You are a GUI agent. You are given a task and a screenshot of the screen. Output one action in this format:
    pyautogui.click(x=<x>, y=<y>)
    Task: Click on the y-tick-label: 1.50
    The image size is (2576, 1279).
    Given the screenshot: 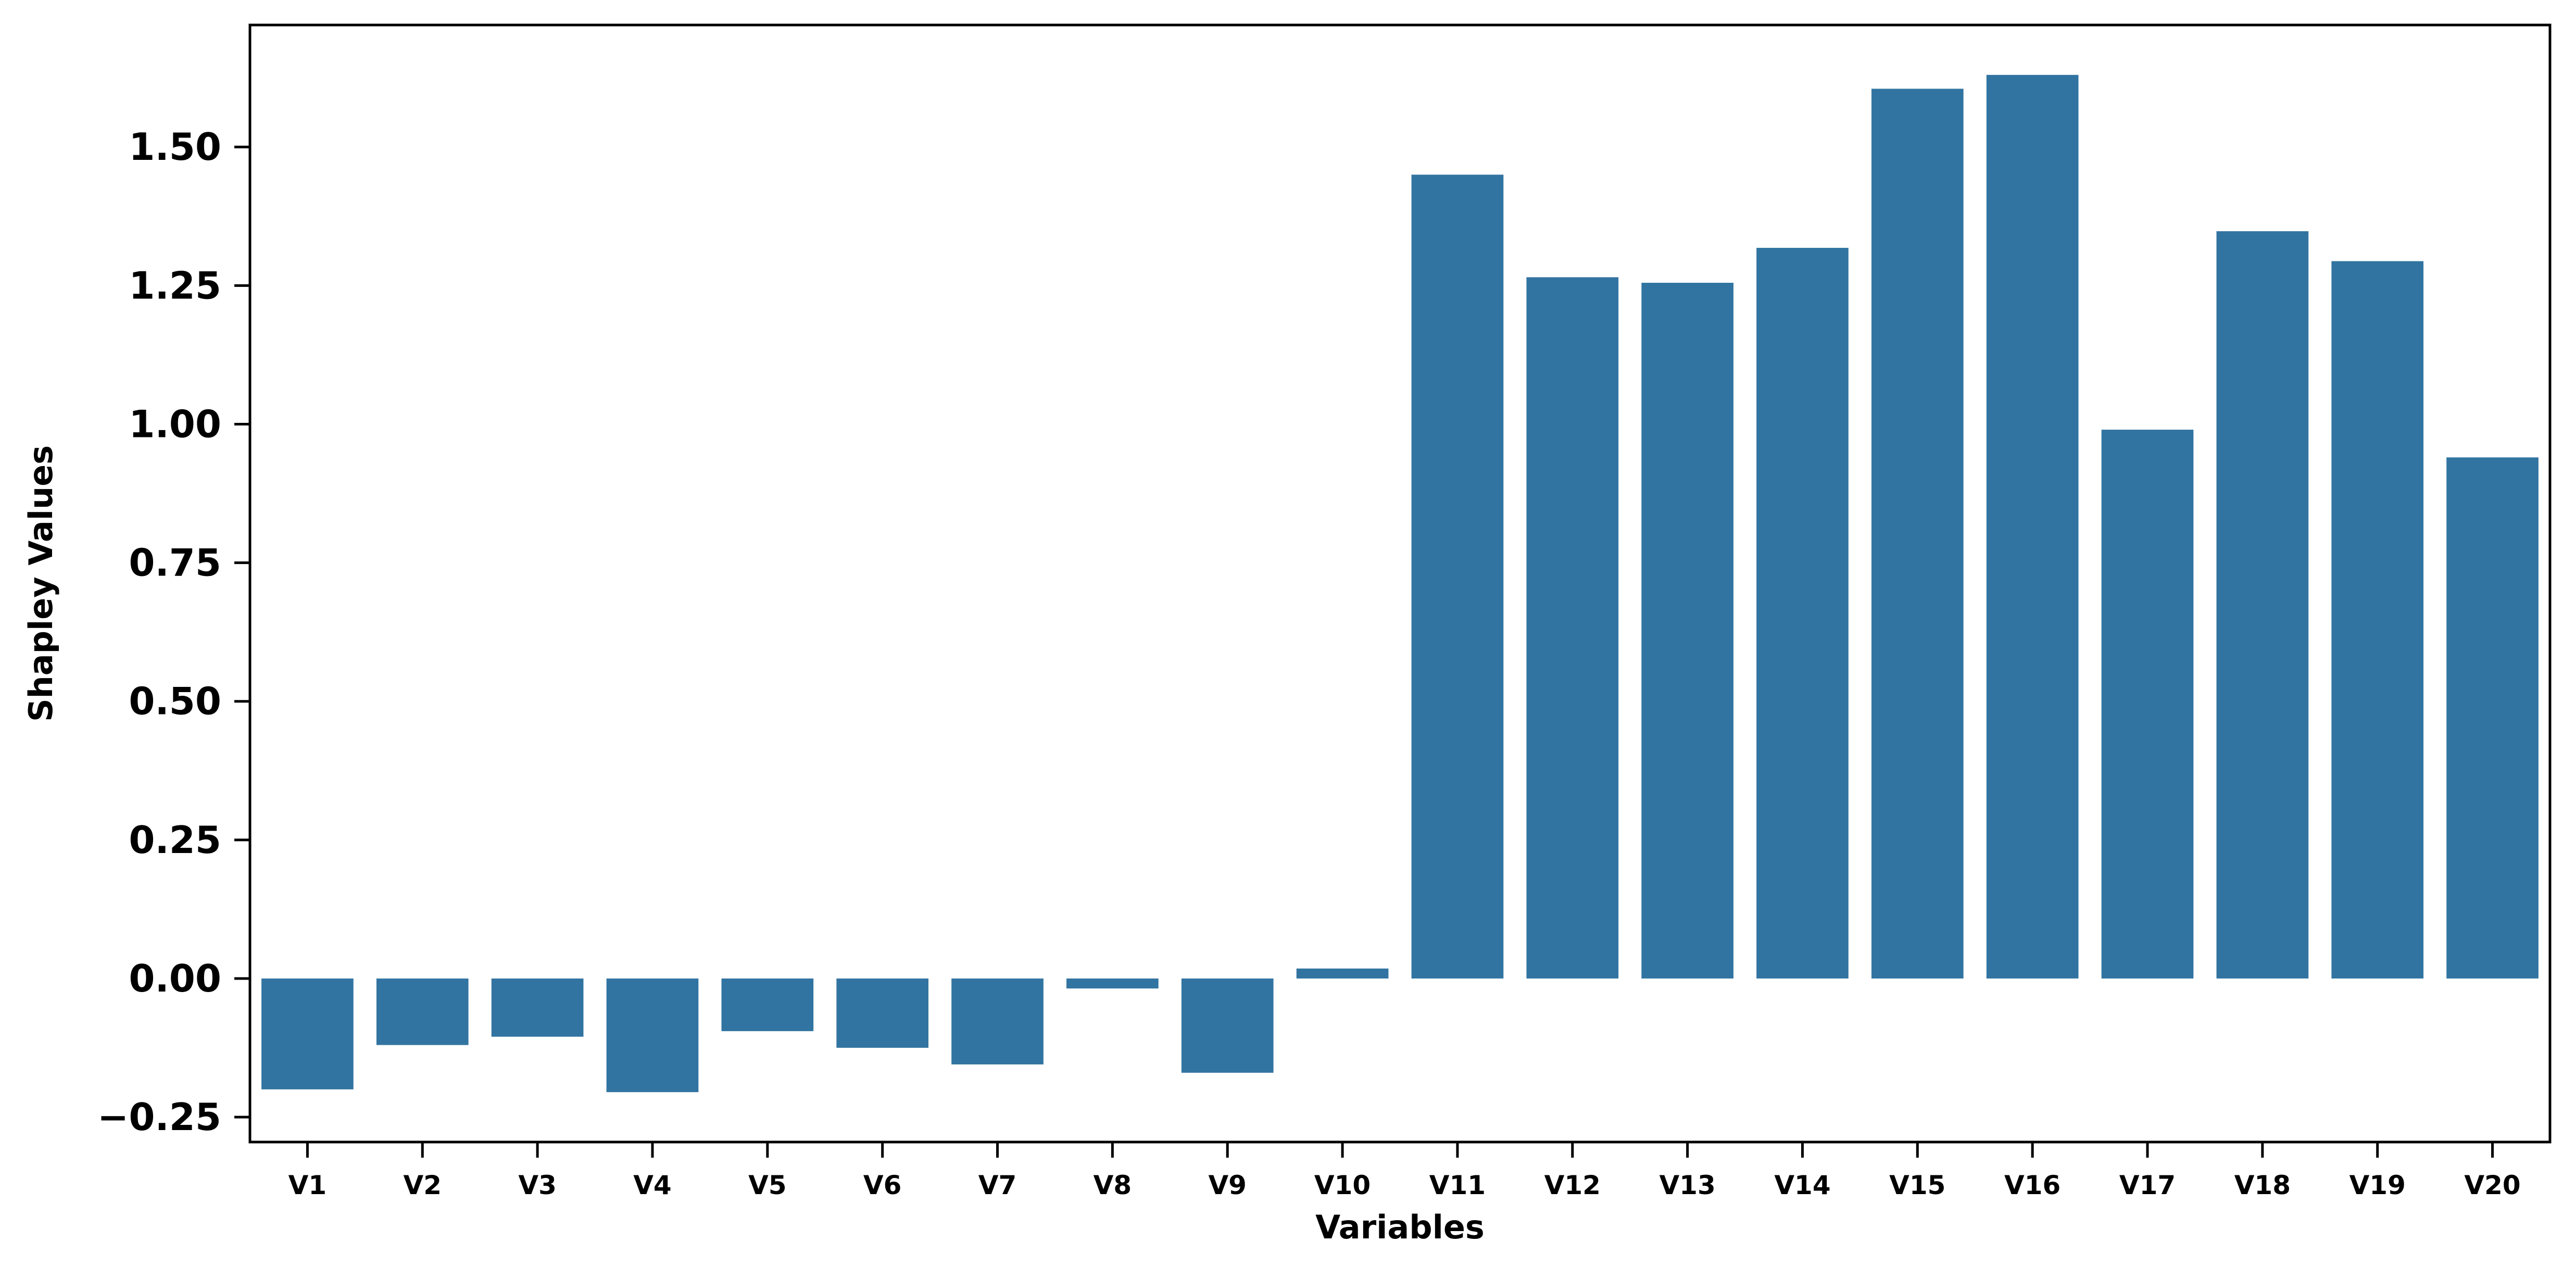 What is the action you would take?
    pyautogui.click(x=175, y=147)
    